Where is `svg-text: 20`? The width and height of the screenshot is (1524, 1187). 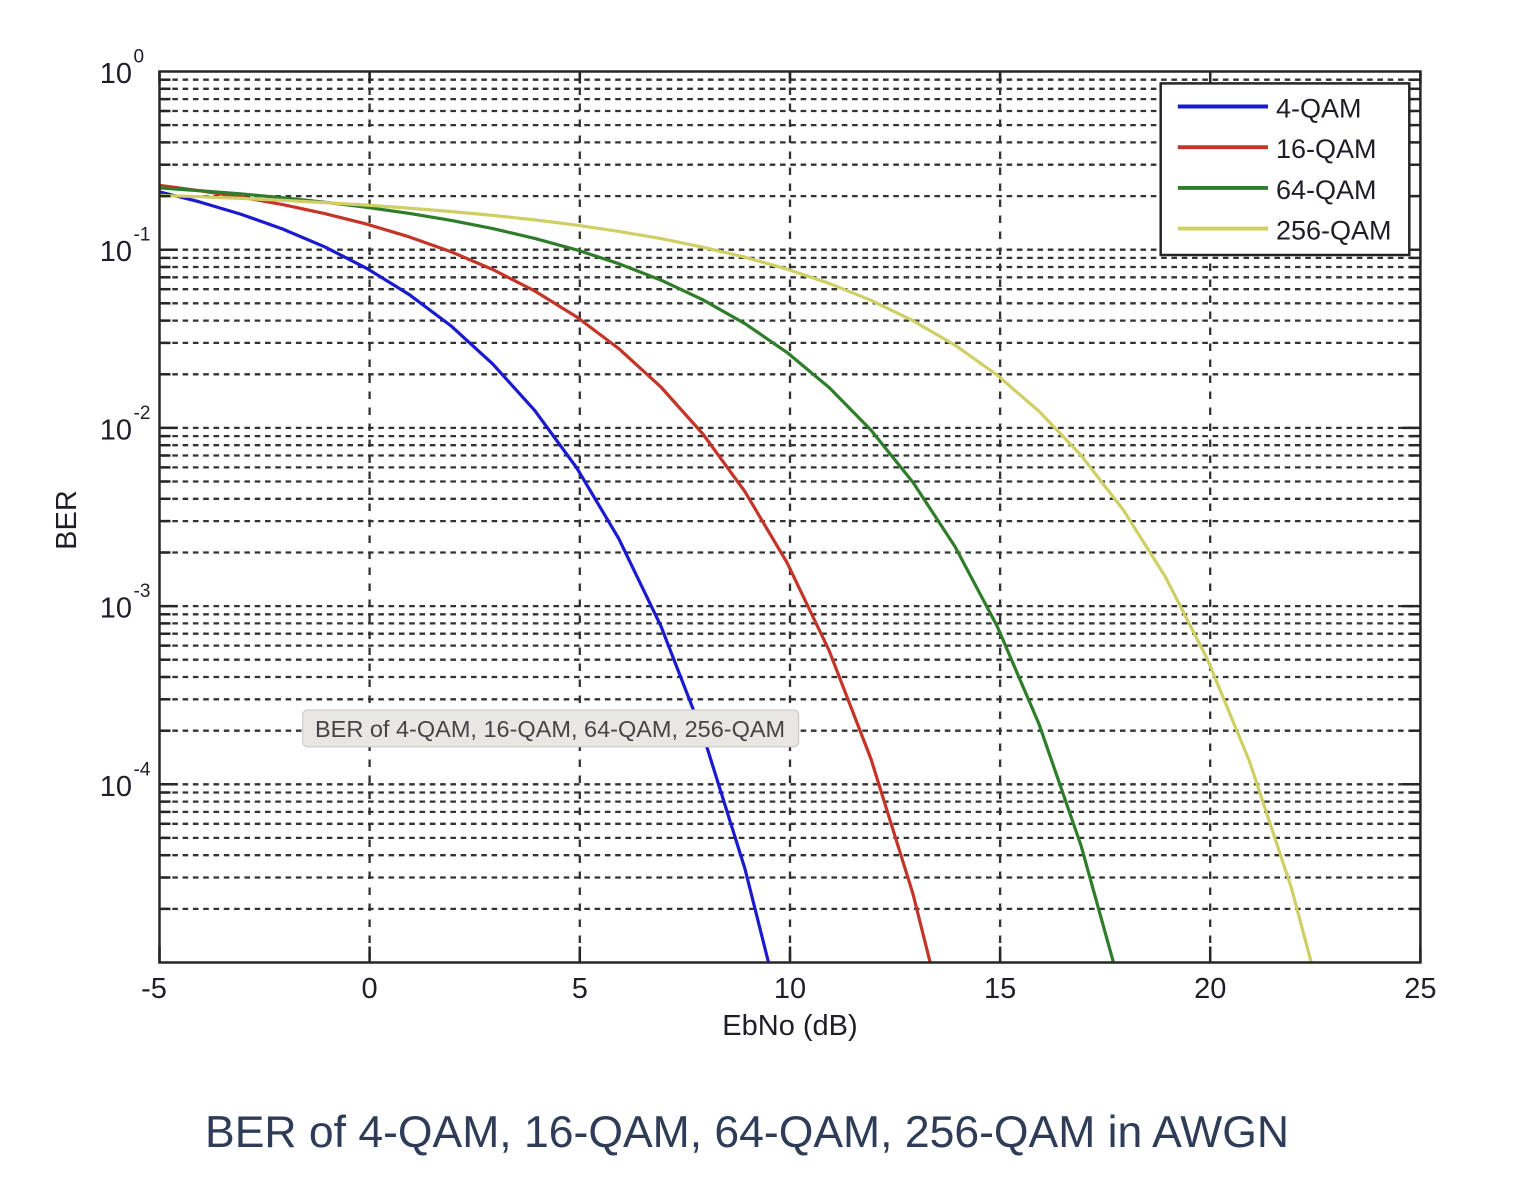 svg-text: 20 is located at coordinates (1210, 989).